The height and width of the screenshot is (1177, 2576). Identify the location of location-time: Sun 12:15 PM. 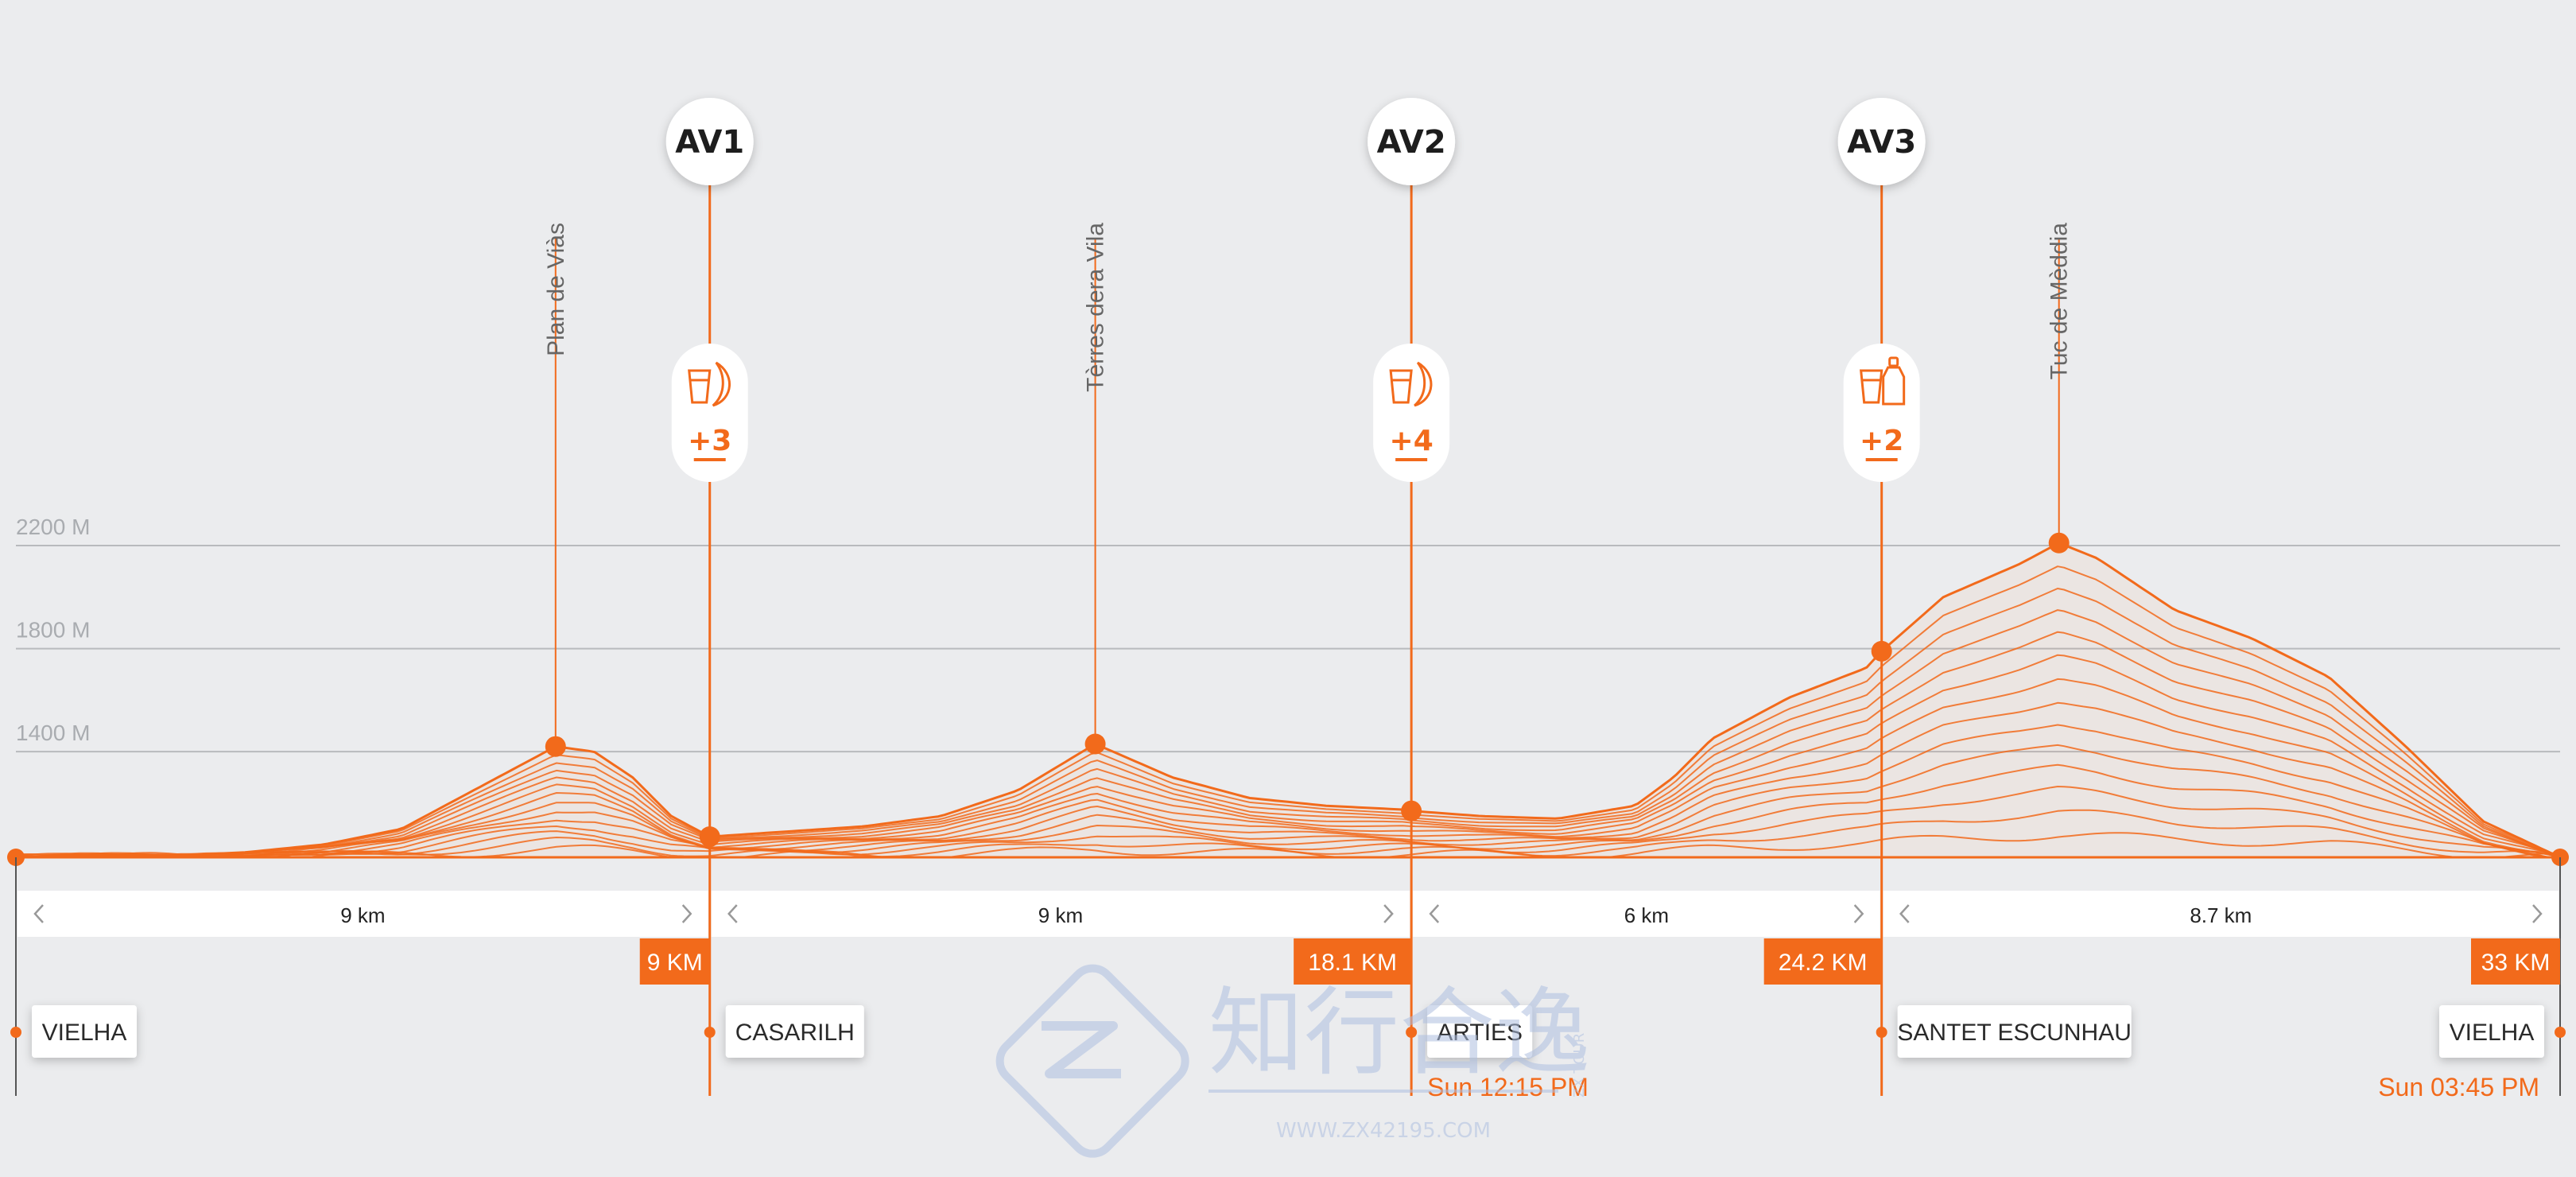
(1508, 1087).